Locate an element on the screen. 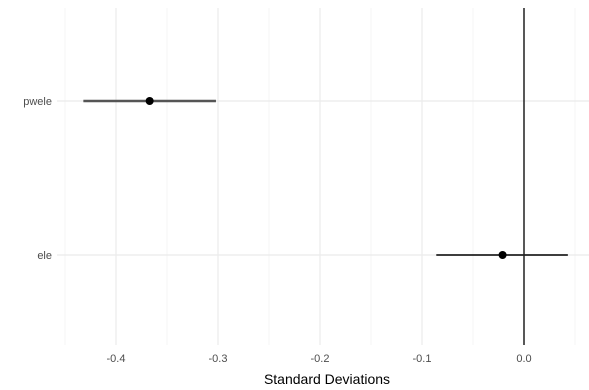  estimate-point-ele is located at coordinates (503, 255).